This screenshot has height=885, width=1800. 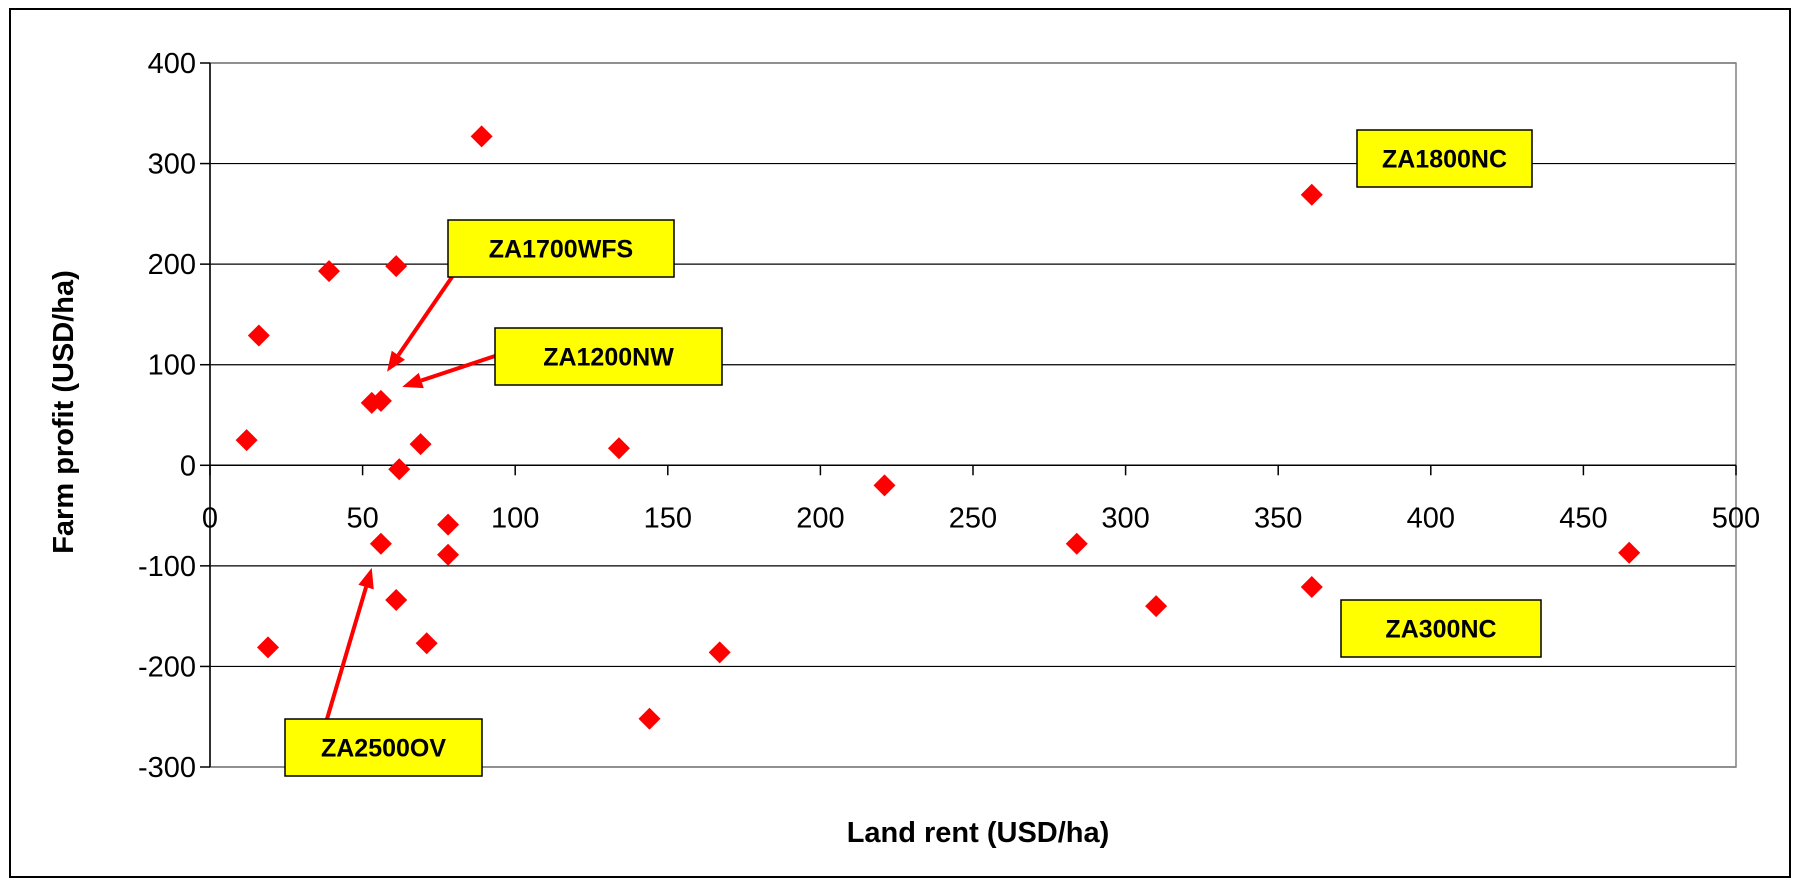 What do you see at coordinates (64, 412) in the screenshot?
I see `y-axis-title: Farm profit (USD/ha)` at bounding box center [64, 412].